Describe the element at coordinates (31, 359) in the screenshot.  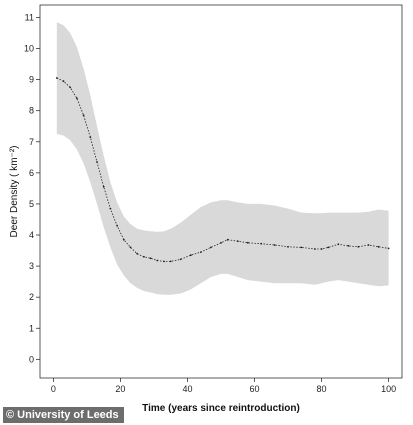
I see `y-tick-label: 0` at that location.